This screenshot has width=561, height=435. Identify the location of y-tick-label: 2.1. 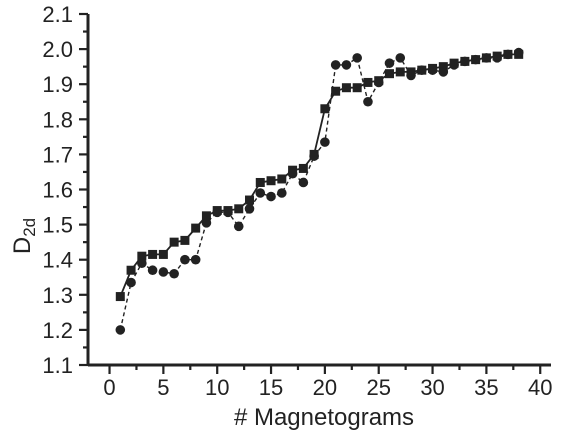
(57, 14).